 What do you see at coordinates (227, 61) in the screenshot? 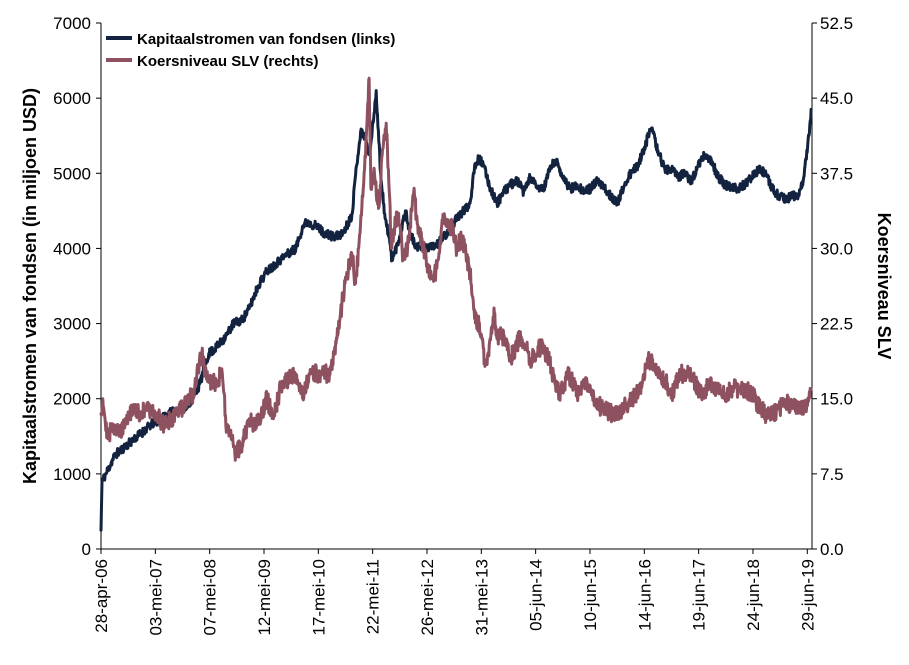
I see `legend-label-slv: Koersniveau SLV (rechts)` at bounding box center [227, 61].